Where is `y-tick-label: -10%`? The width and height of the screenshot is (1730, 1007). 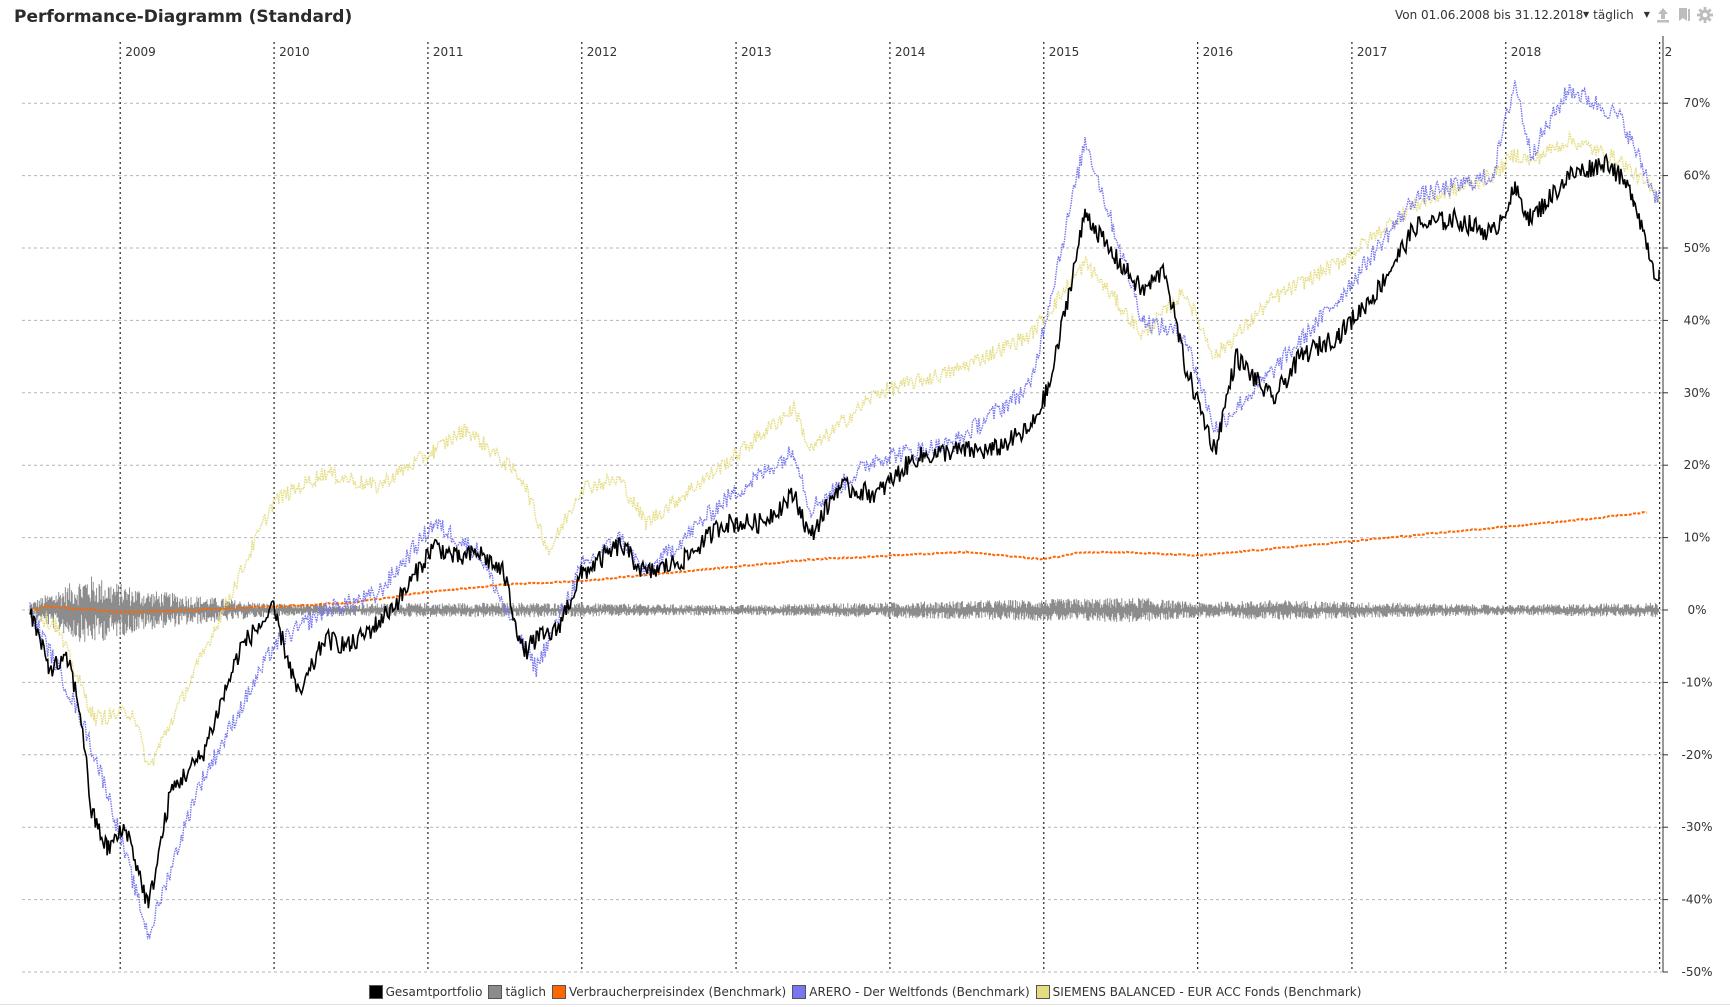 y-tick-label: -10% is located at coordinates (1696, 682).